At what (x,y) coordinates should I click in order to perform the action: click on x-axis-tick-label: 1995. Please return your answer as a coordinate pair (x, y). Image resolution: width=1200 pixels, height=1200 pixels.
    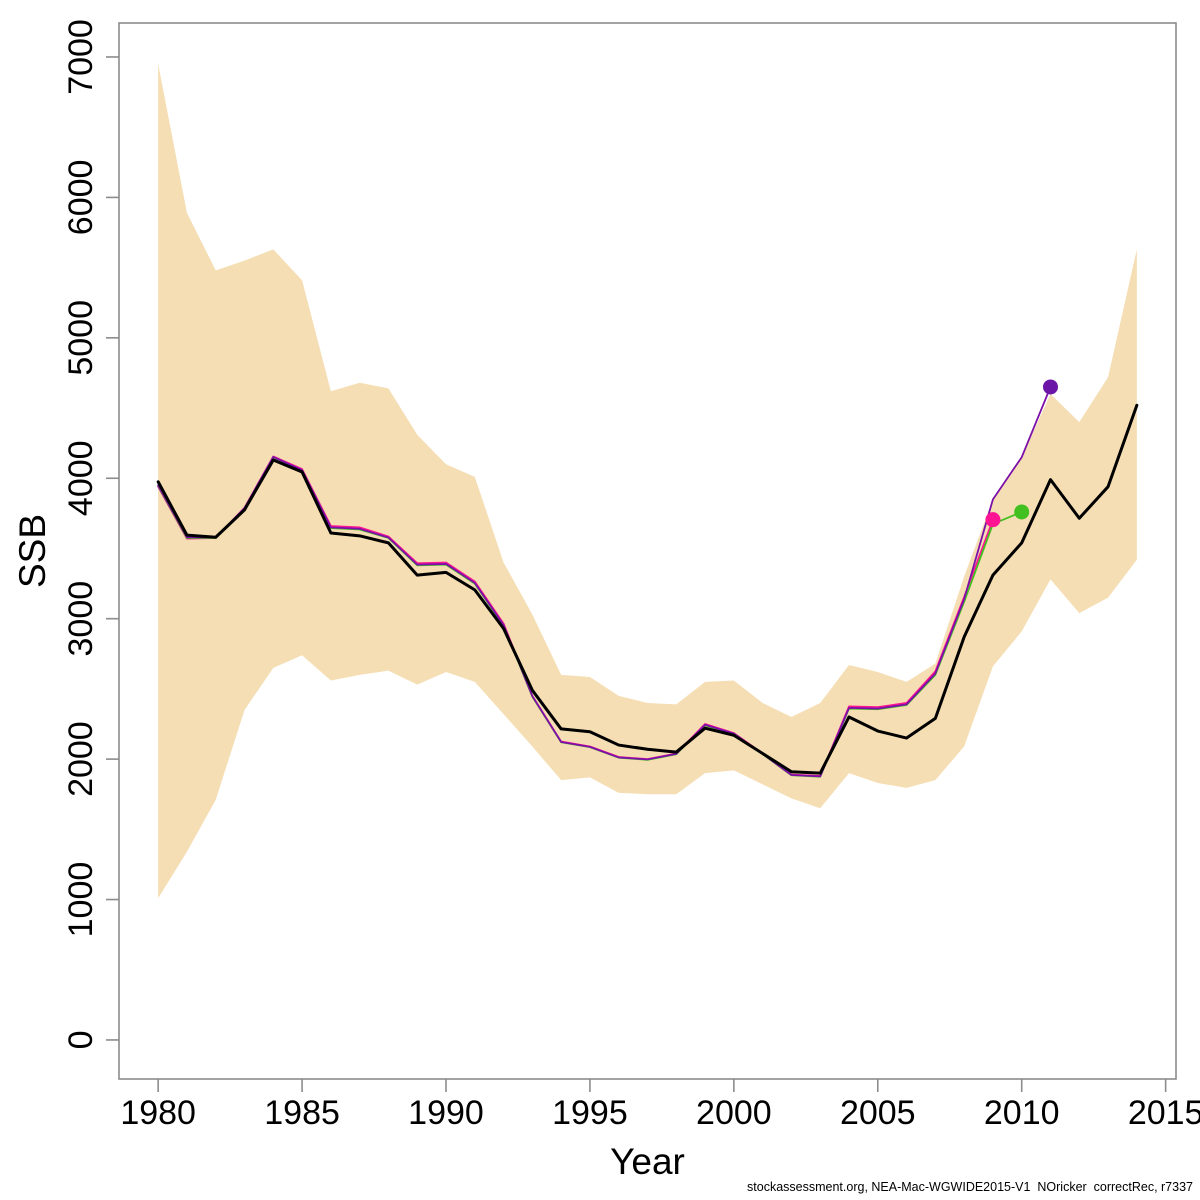
    Looking at the image, I should click on (590, 1113).